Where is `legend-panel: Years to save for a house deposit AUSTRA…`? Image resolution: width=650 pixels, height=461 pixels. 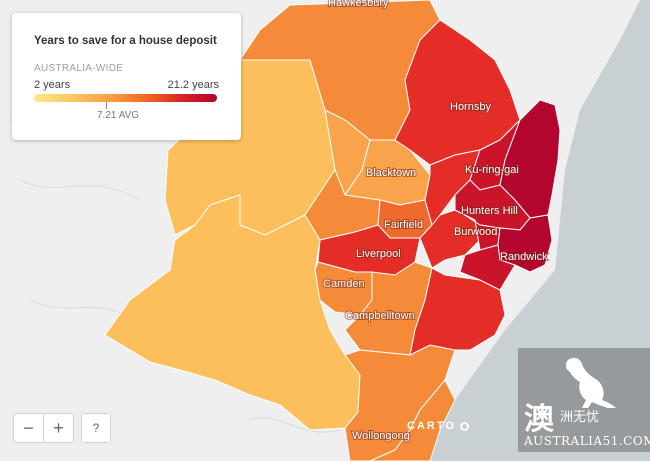
legend-panel: Years to save for a house deposit AUSTRA… is located at coordinates (126, 76).